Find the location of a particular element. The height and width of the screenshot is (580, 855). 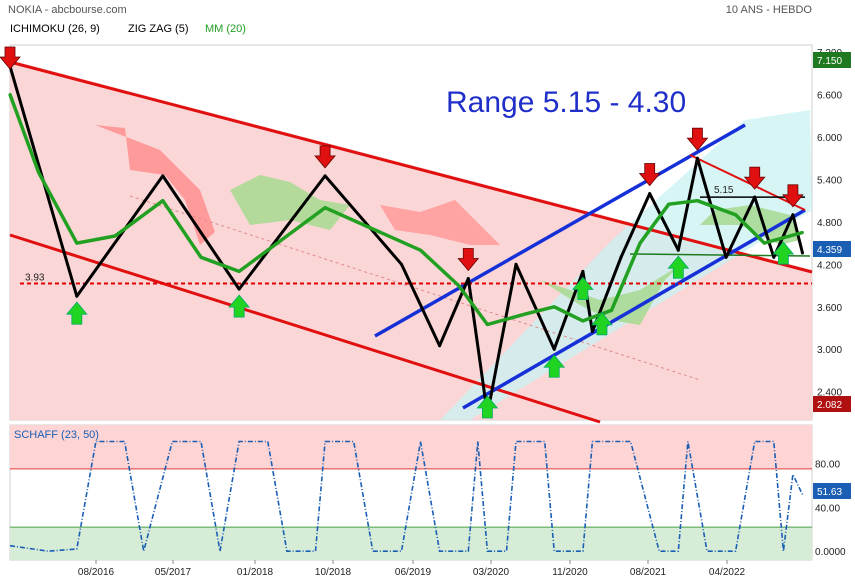

y-tick-label: 4.200 is located at coordinates (829, 265).